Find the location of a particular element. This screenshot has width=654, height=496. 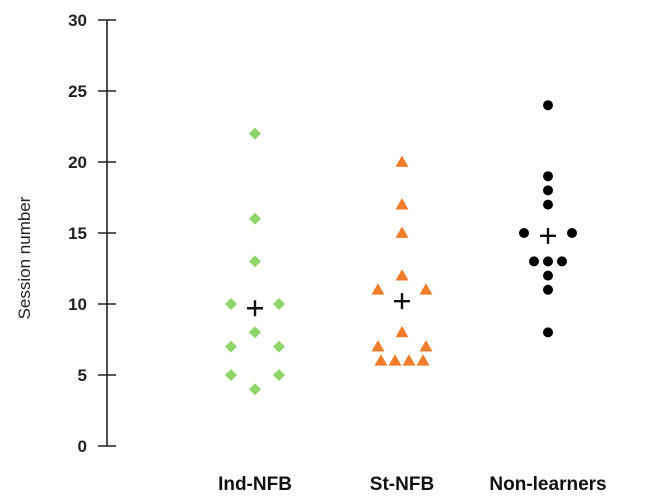

y-axis-title: Session number is located at coordinates (24, 257).